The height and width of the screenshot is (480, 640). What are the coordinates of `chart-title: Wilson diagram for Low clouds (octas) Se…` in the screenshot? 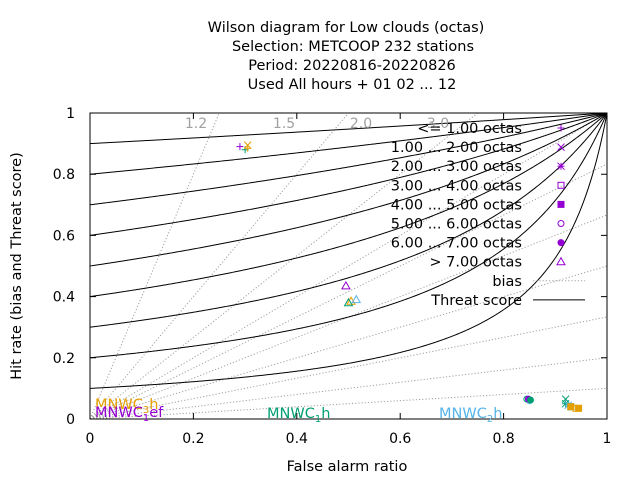 It's located at (346, 56).